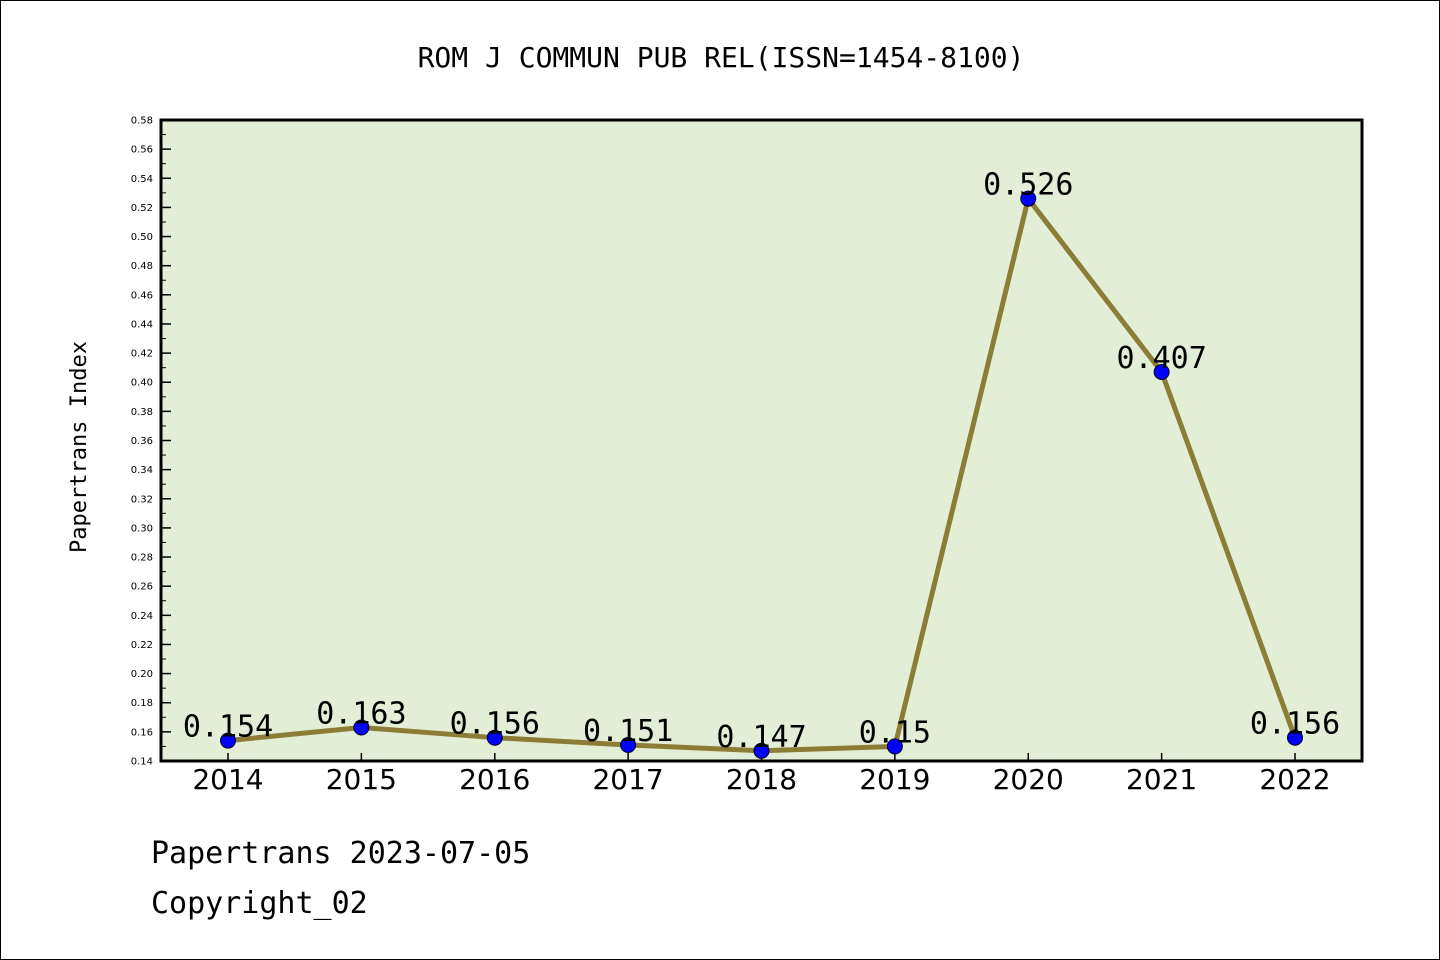  Describe the element at coordinates (761, 737) in the screenshot. I see `data-label: 0.147` at that location.